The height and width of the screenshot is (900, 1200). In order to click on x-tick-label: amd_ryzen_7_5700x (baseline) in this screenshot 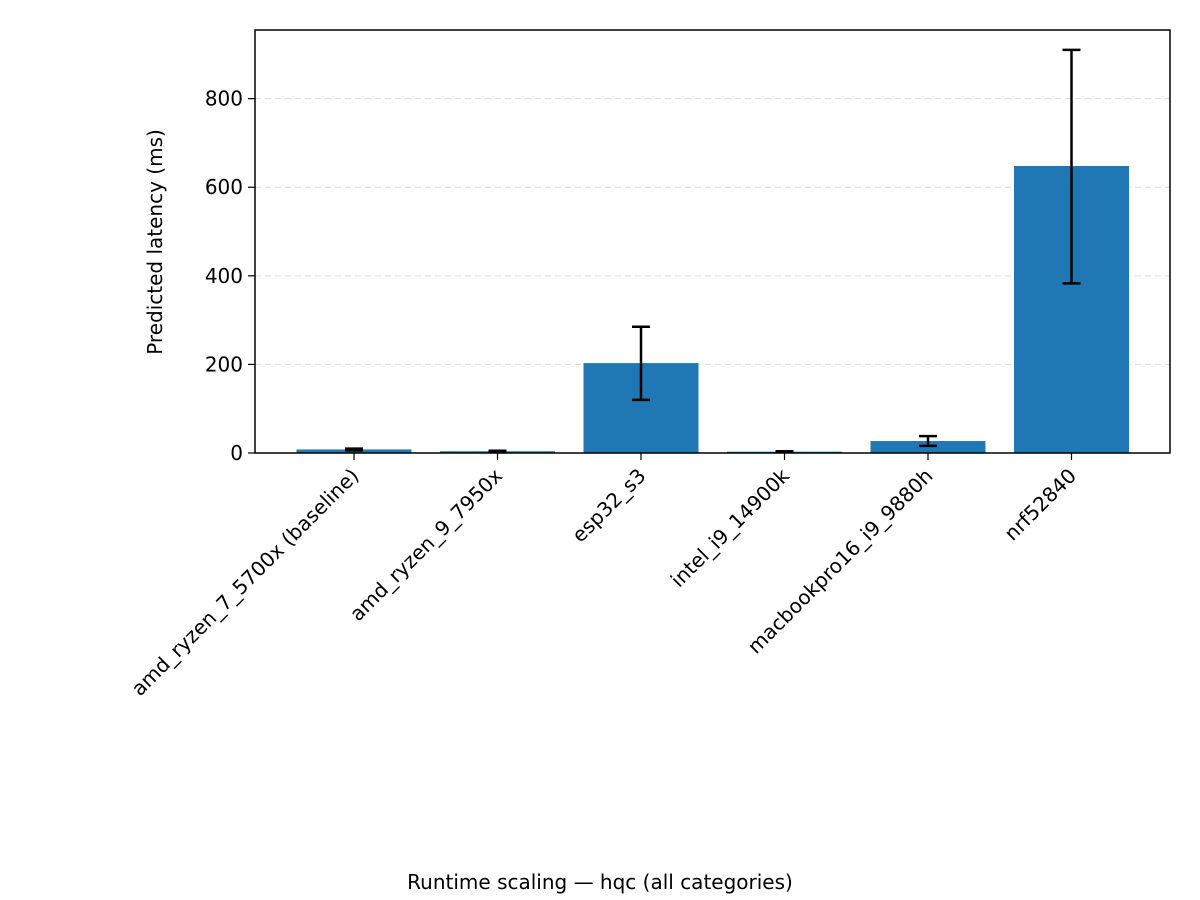, I will do `click(245, 582)`.